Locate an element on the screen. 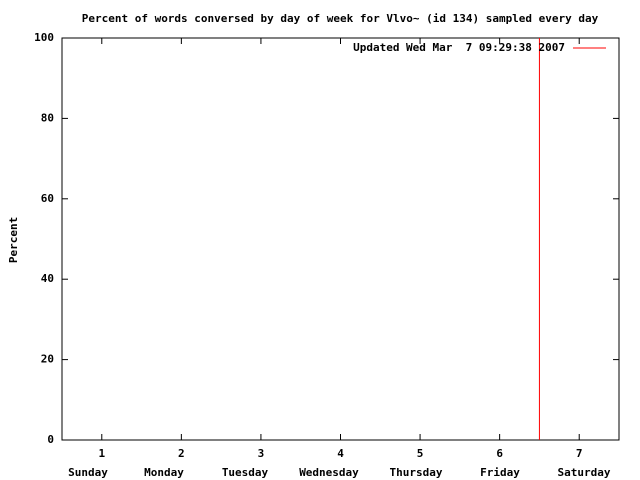 This screenshot has height=480, width=640. y-tick-label: 60 is located at coordinates (47, 198).